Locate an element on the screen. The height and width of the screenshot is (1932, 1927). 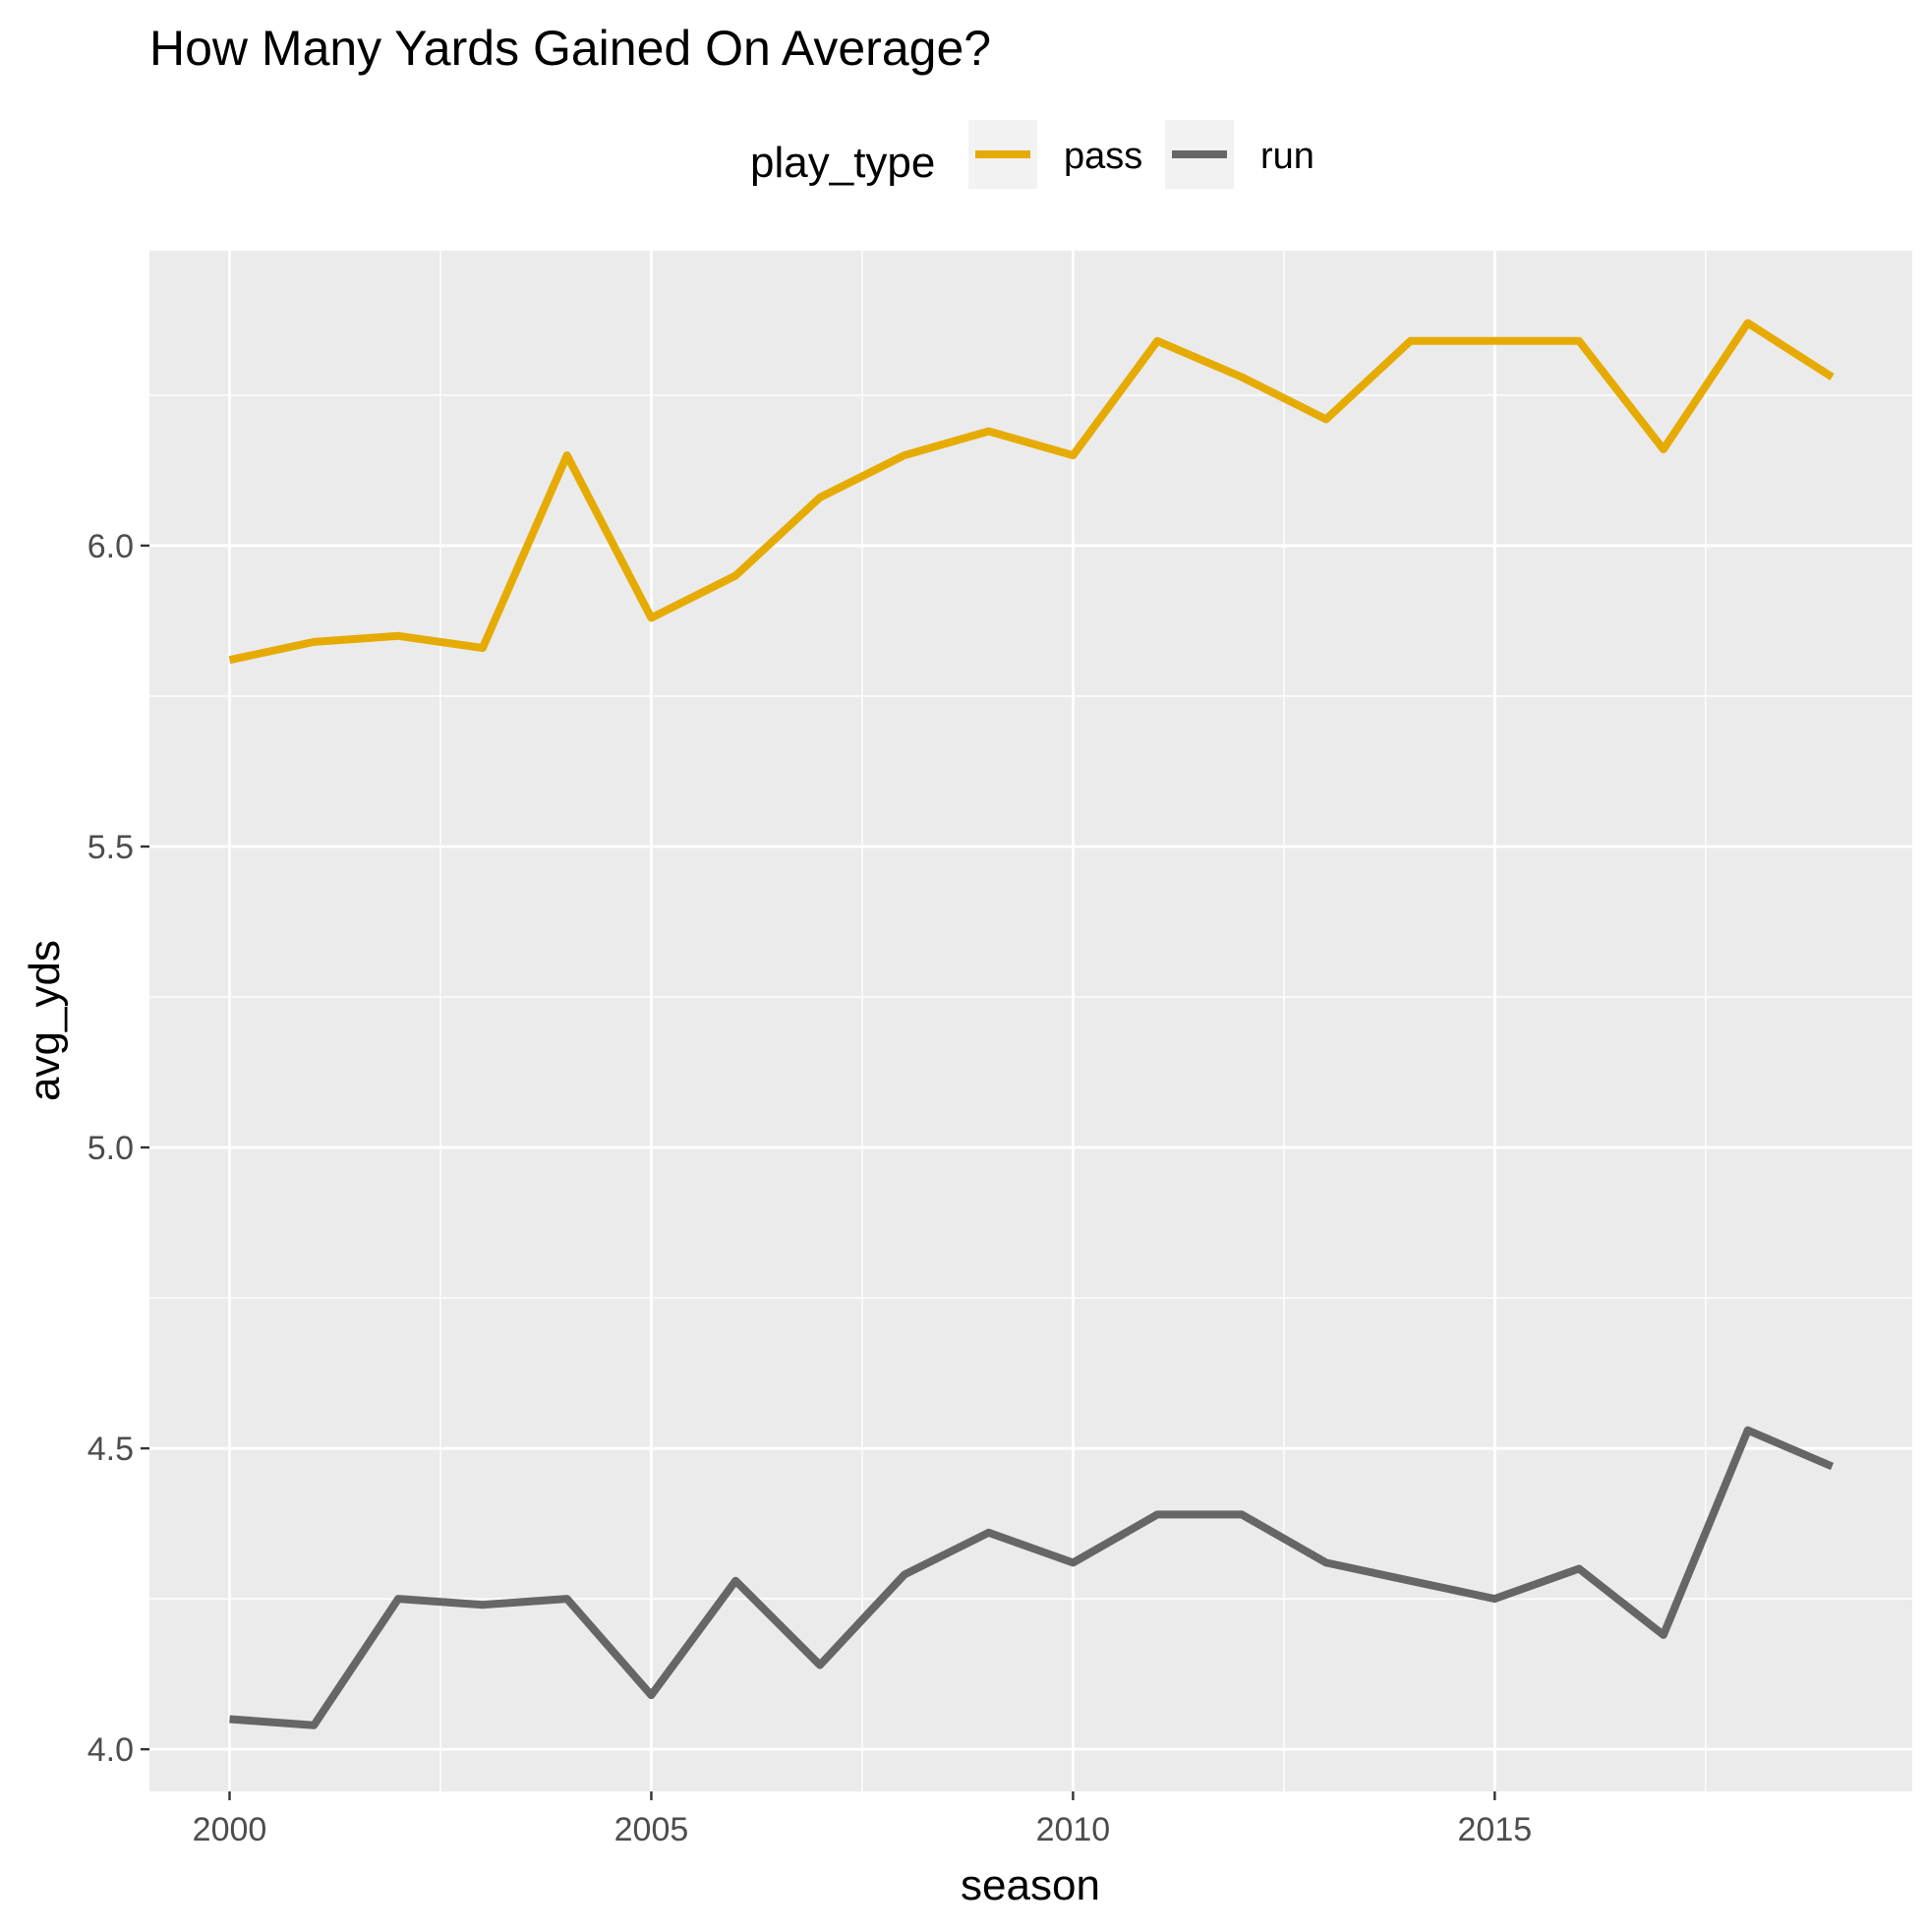
series-line-run is located at coordinates (1032, 1577).